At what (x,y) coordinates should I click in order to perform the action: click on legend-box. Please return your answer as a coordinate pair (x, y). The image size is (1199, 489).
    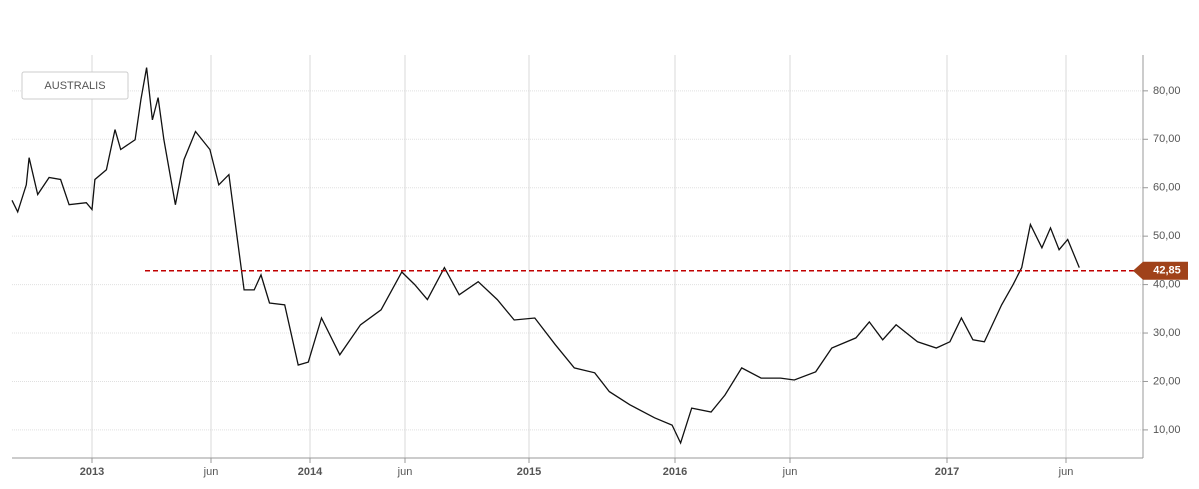
    Looking at the image, I should click on (75, 85).